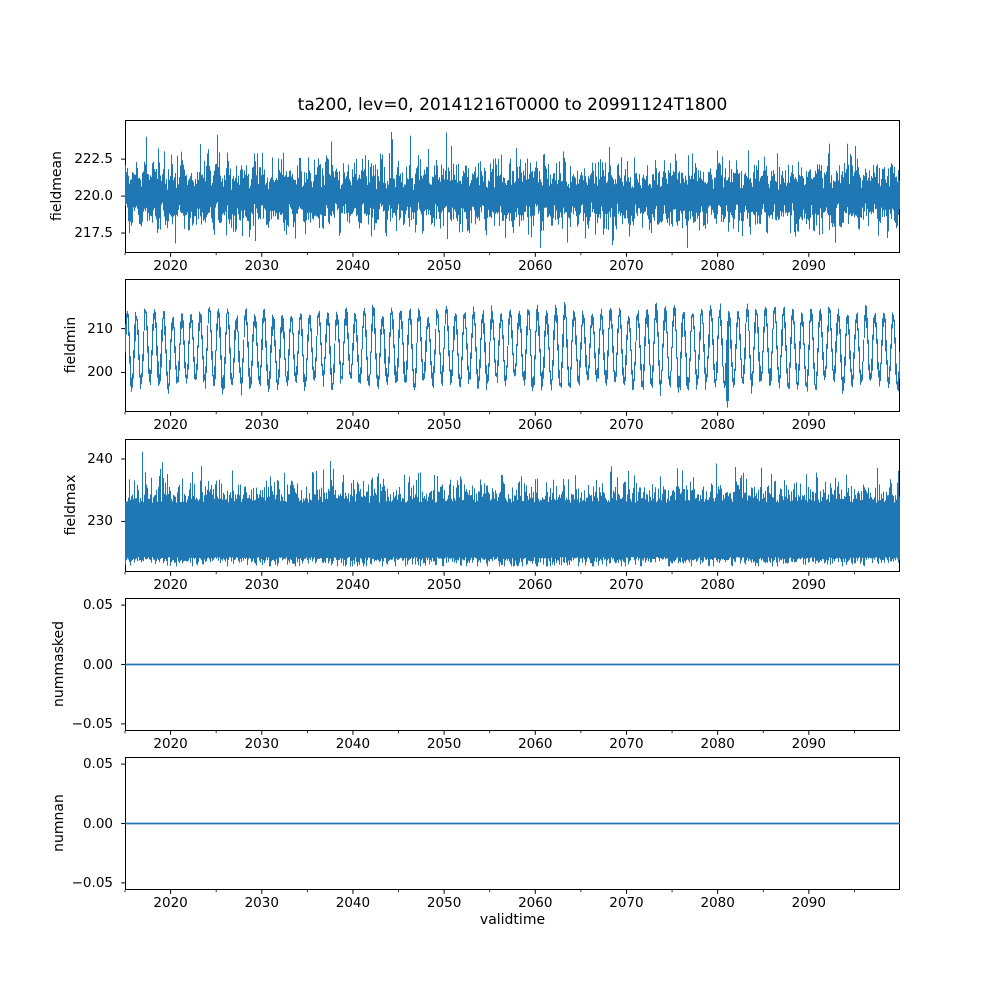  Describe the element at coordinates (100, 328) in the screenshot. I see `y-tick-label: 210` at that location.